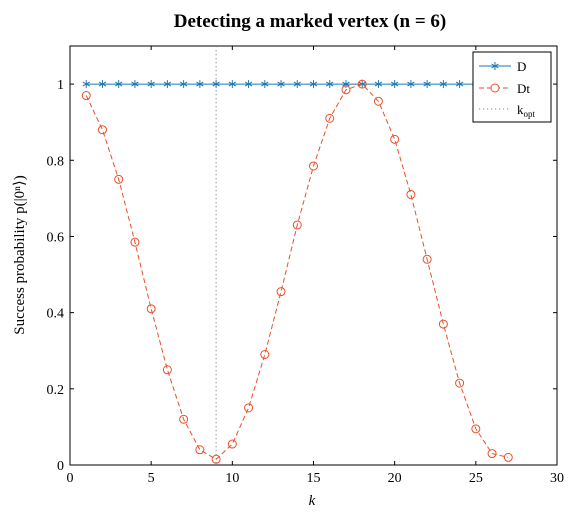  What do you see at coordinates (495, 88) in the screenshot?
I see `legend-marker-dt` at bounding box center [495, 88].